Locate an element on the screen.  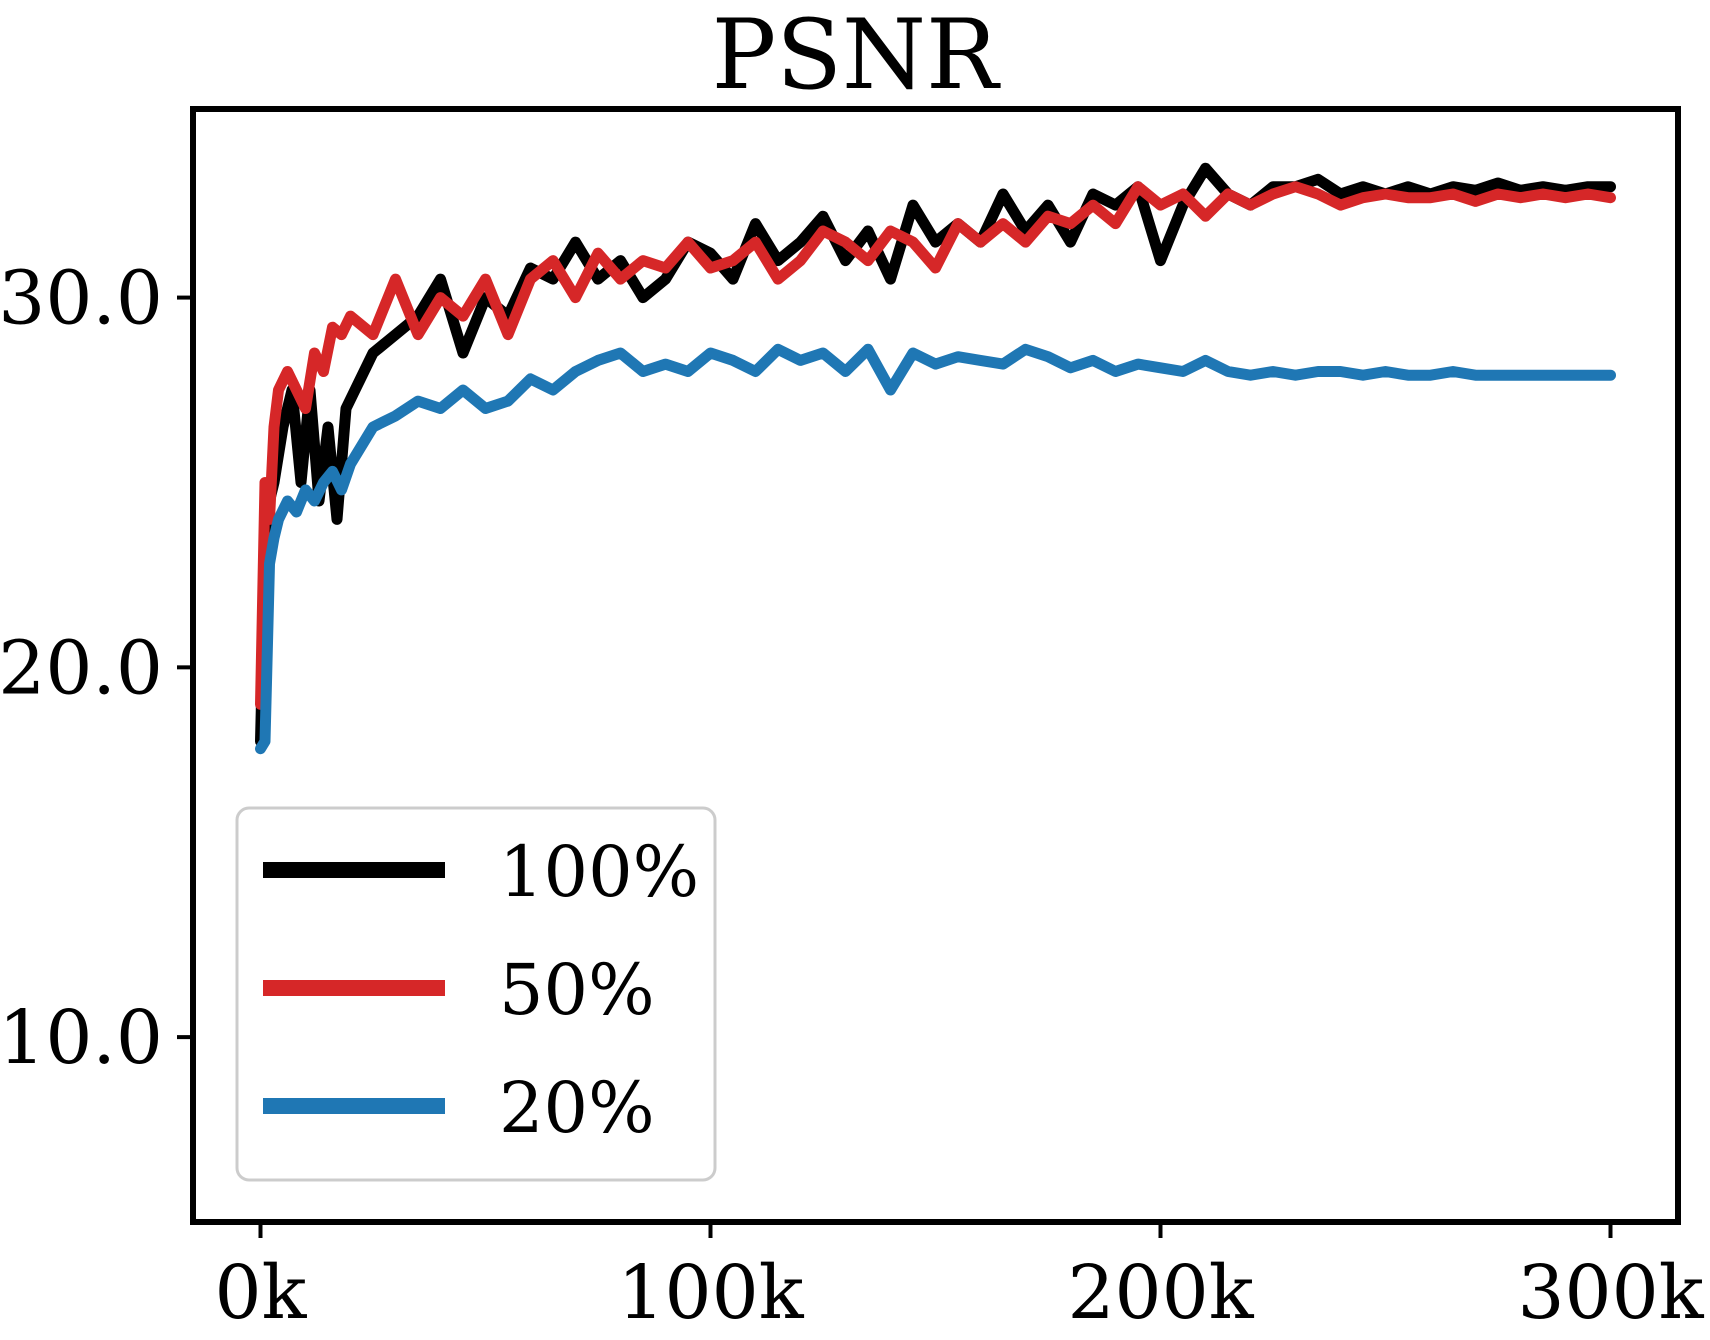
legend-label-0: 100% is located at coordinates (599, 872).